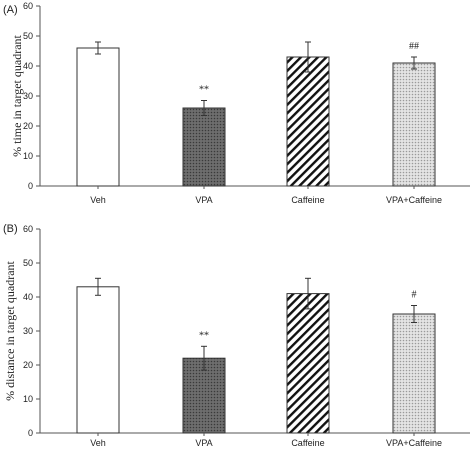 The width and height of the screenshot is (474, 451). Describe the element at coordinates (17, 95) in the screenshot. I see `y-axis-label: % time in target quadrant` at that location.